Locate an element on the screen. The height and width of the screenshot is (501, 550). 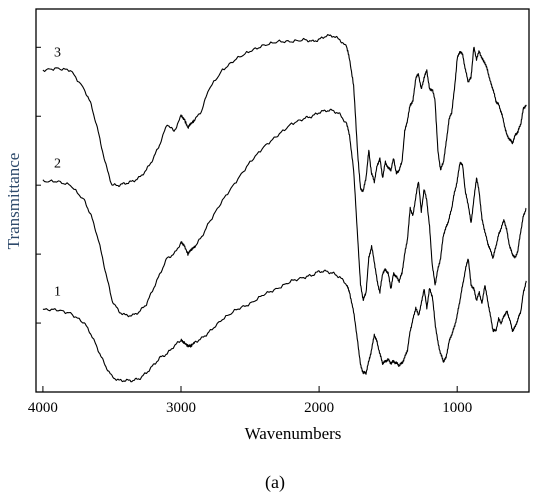
x-axis-label: Wavenumbers is located at coordinates (293, 433).